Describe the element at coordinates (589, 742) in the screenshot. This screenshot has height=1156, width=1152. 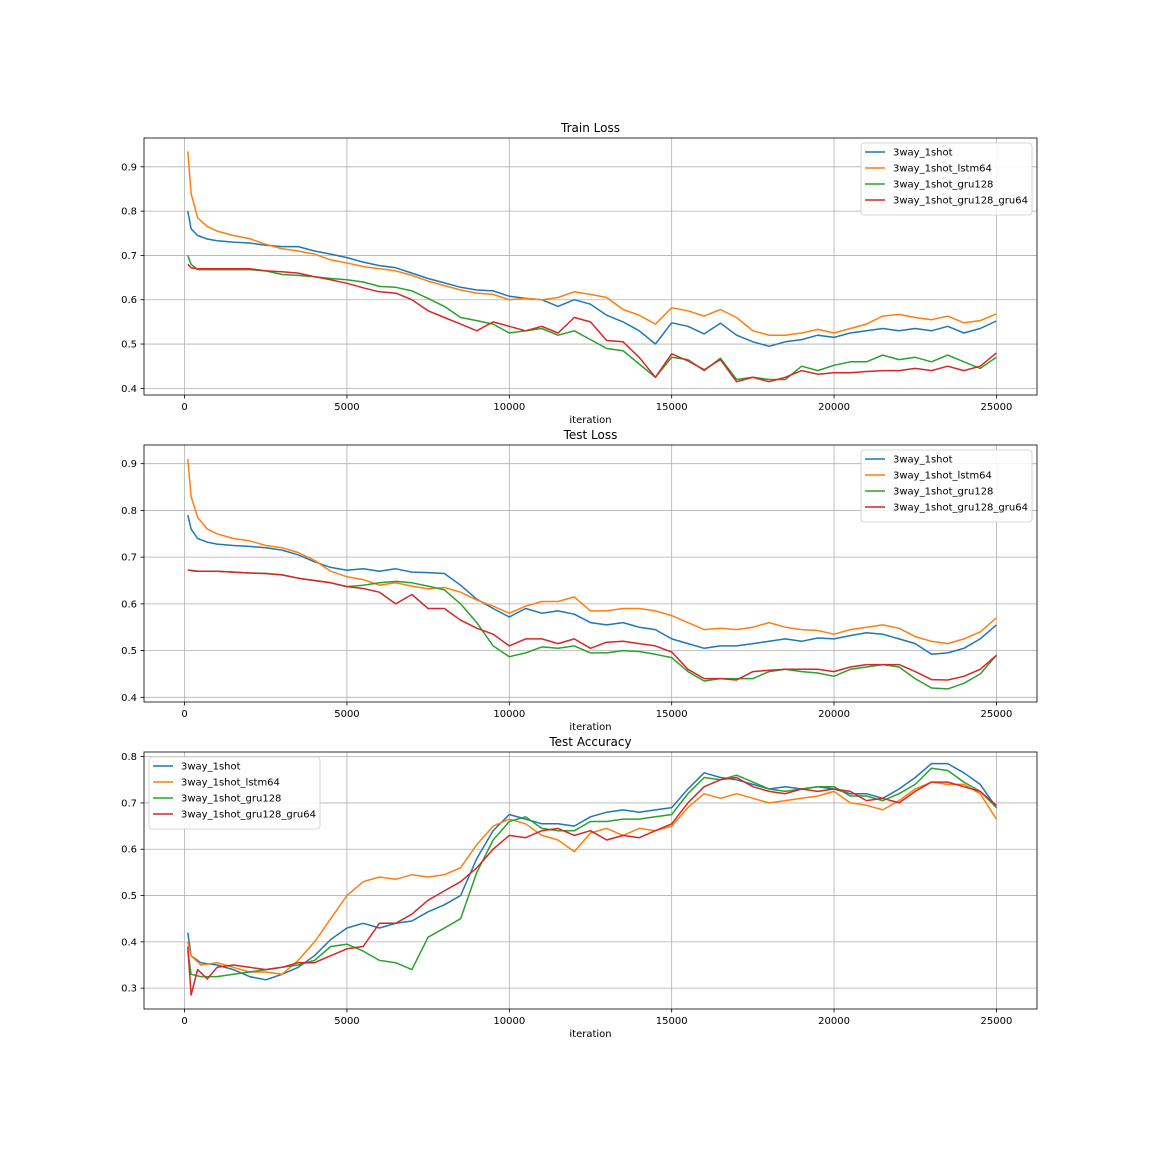
I see `chart-title: Test Accuracy` at that location.